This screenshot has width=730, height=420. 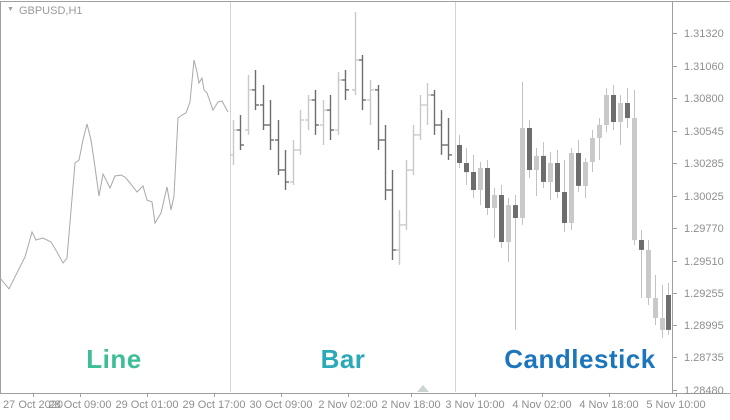 What do you see at coordinates (423, 388) in the screenshot?
I see `time-marker-icon` at bounding box center [423, 388].